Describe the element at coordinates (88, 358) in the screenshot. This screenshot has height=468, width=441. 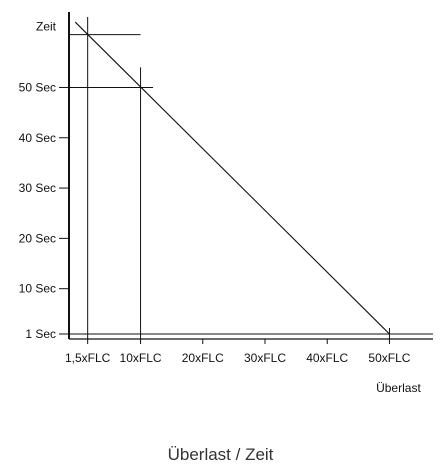
I see `x-tick-label: 1,5xFLC` at that location.